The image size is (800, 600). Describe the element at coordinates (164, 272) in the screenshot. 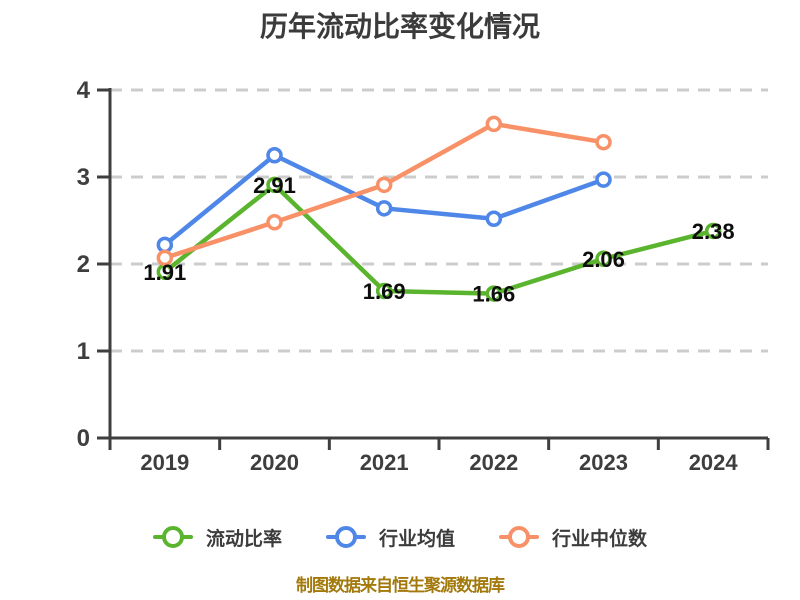

I see `data-label: 1.91` at that location.